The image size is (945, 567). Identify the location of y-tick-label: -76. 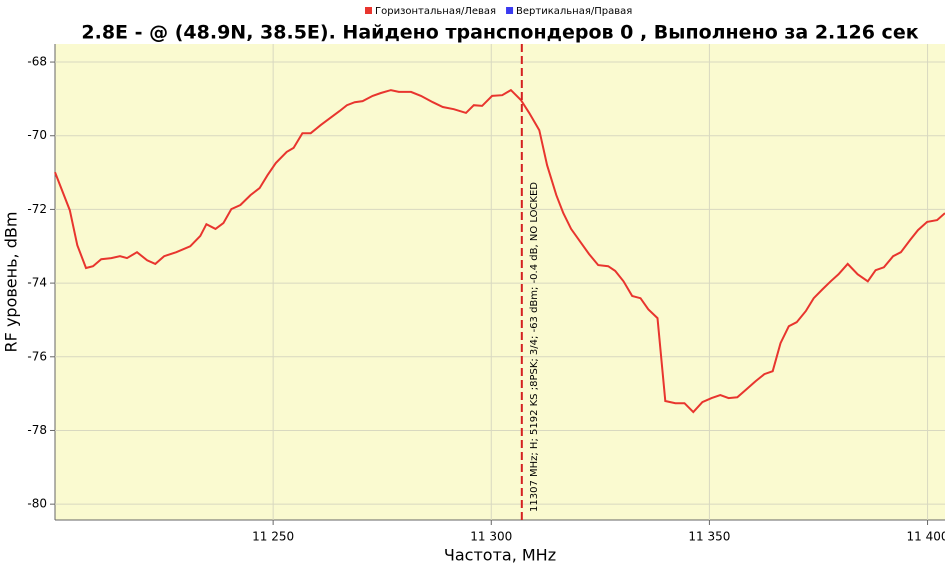
(37, 356).